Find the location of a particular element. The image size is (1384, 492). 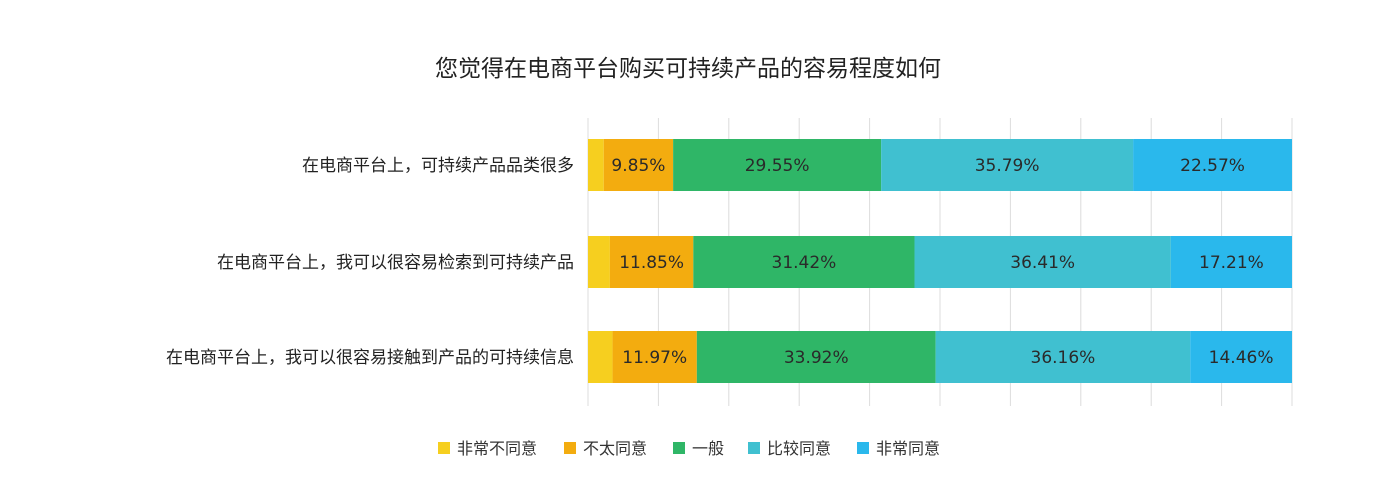

data-label-1-1: 11.85% is located at coordinates (651, 263).